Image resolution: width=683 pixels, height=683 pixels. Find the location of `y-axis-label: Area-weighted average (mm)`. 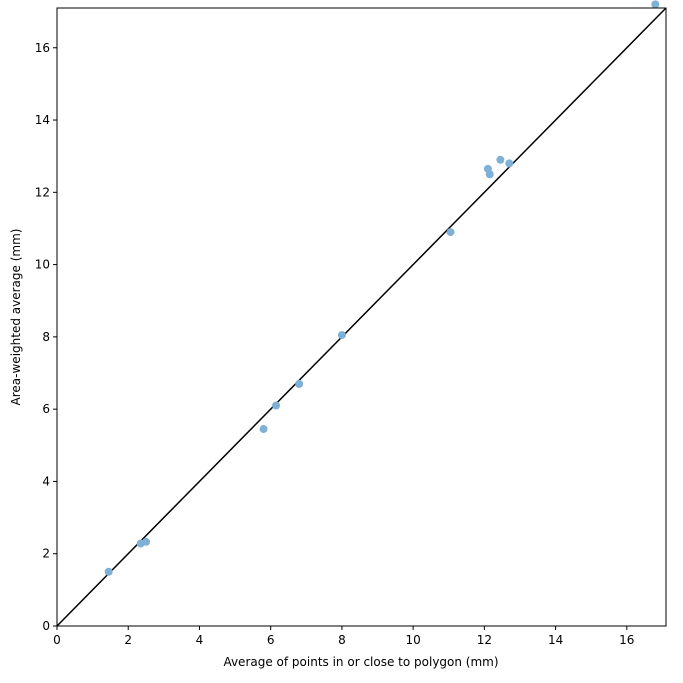

y-axis-label: Area-weighted average (mm) is located at coordinates (16, 317).